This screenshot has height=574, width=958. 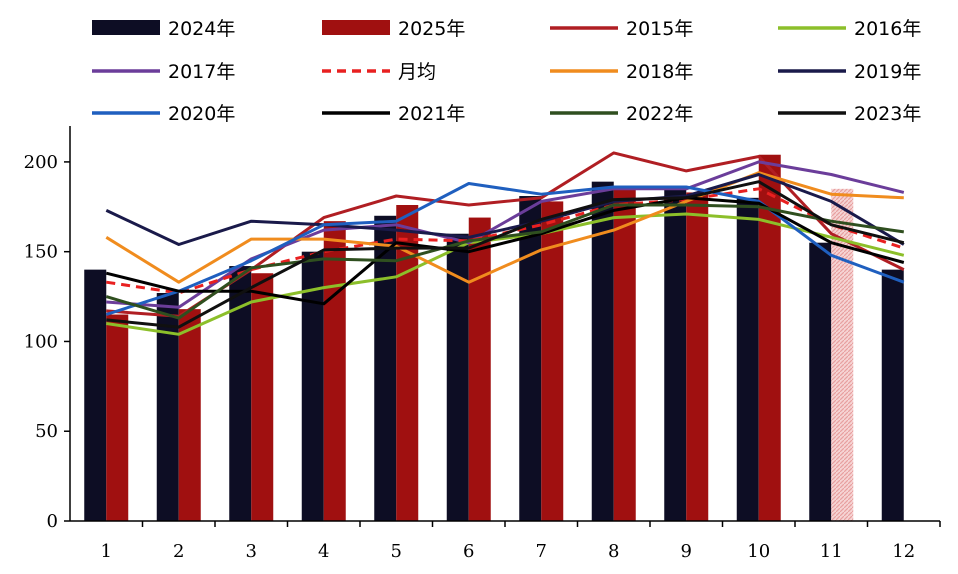 What do you see at coordinates (396, 551) in the screenshot?
I see `x-tick-label: 5` at bounding box center [396, 551].